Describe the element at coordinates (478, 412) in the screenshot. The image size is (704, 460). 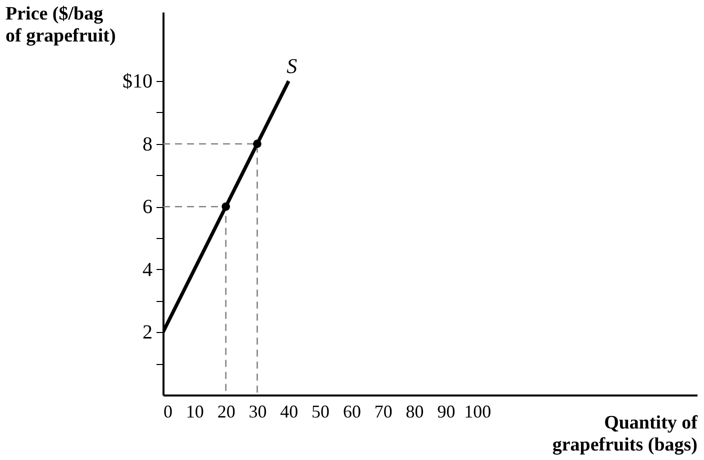
I see `x-tick-label: 100` at that location.